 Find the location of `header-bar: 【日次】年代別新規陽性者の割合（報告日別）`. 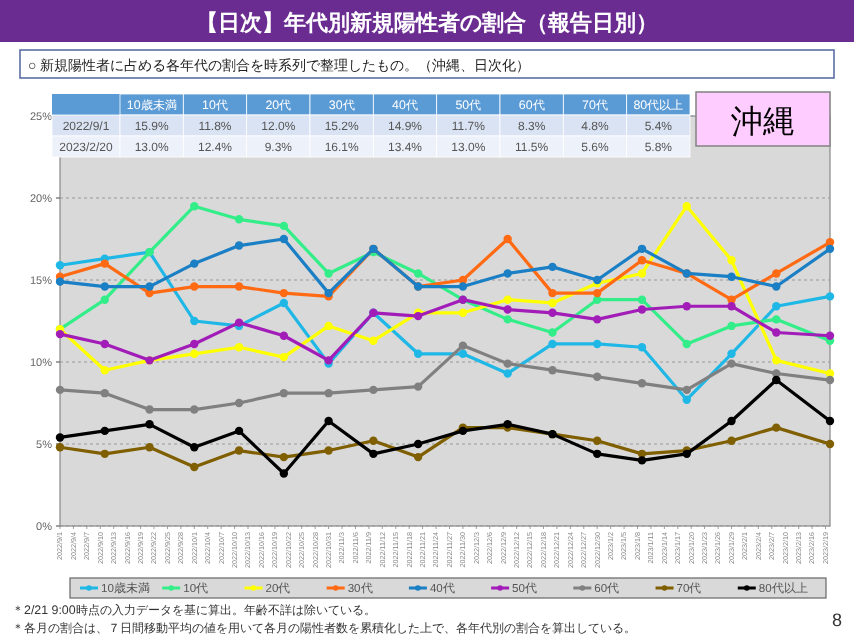

header-bar: 【日次】年代別新規陽性者の割合（報告日別） is located at coordinates (427, 21).